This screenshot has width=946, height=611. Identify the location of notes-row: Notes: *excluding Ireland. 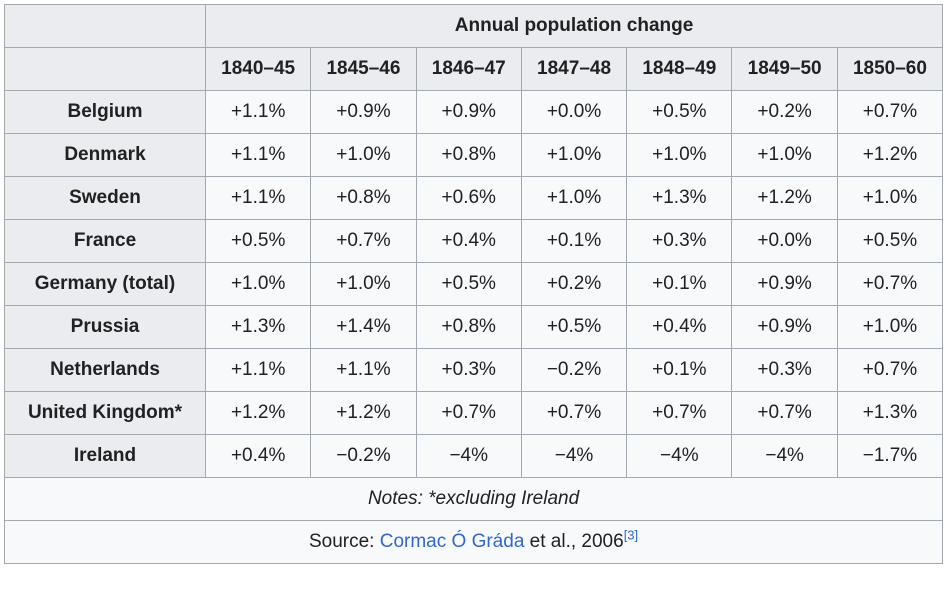
(473, 499).